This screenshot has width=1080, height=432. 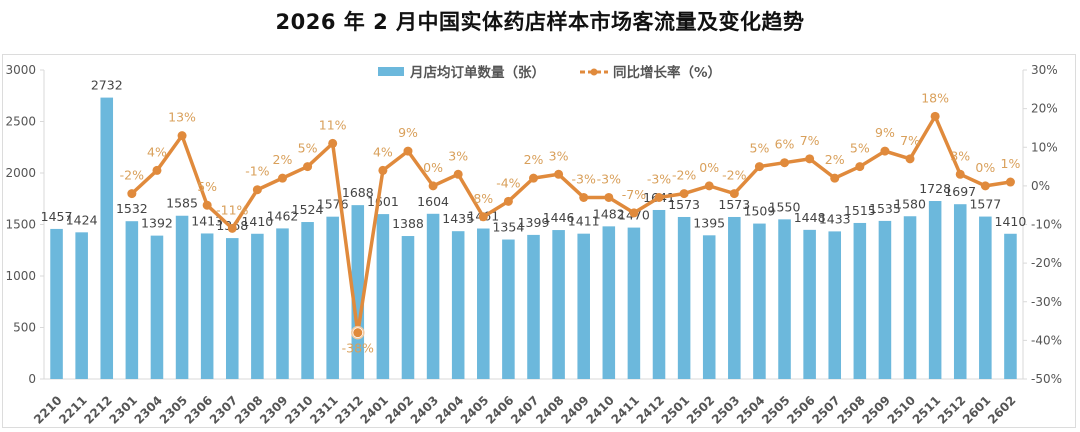 What do you see at coordinates (684, 204) in the screenshot?
I see `bar-value-label: 1573` at bounding box center [684, 204].